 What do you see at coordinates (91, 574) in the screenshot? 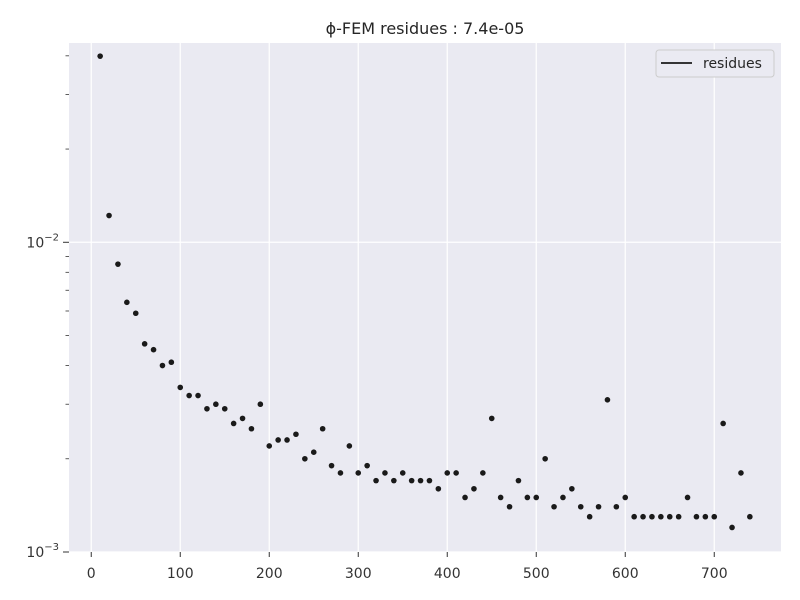
I see `x-tick-label: 0` at bounding box center [91, 574].